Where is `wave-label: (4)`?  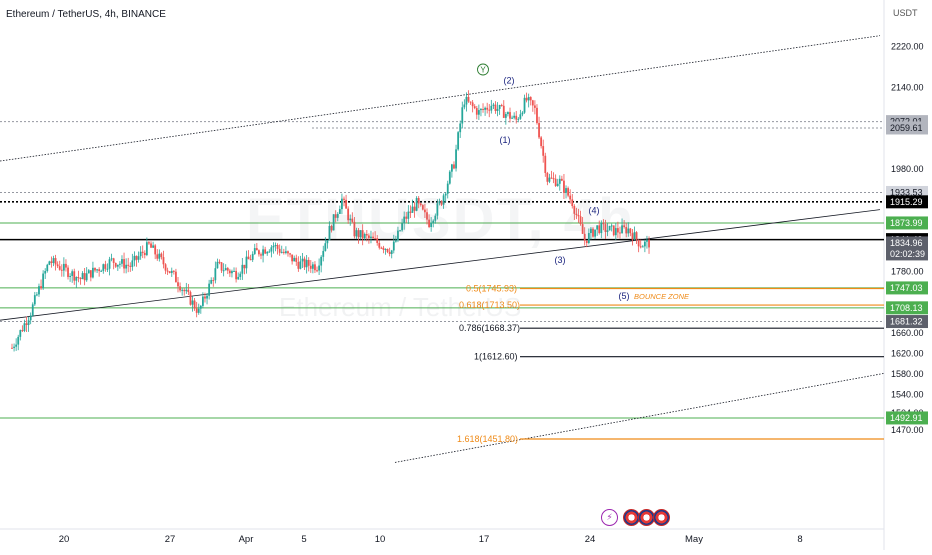 wave-label: (4) is located at coordinates (594, 211).